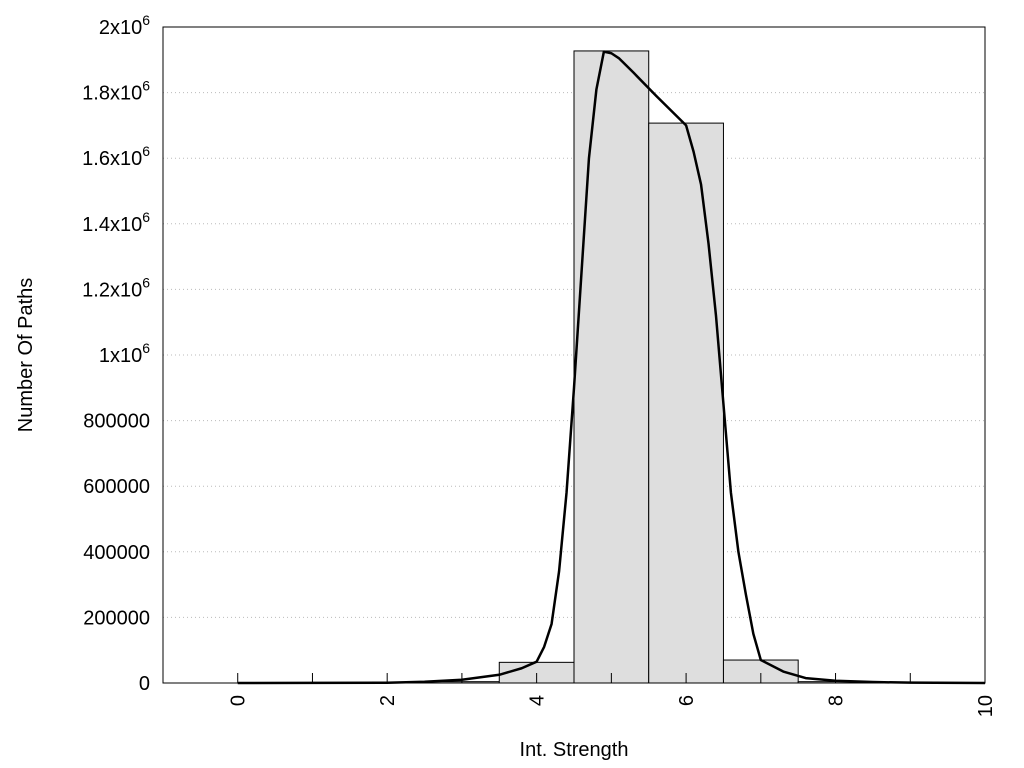 The image size is (1024, 768). What do you see at coordinates (116, 156) in the screenshot?
I see `y-tick-label: 1.6x10⁶` at bounding box center [116, 156].